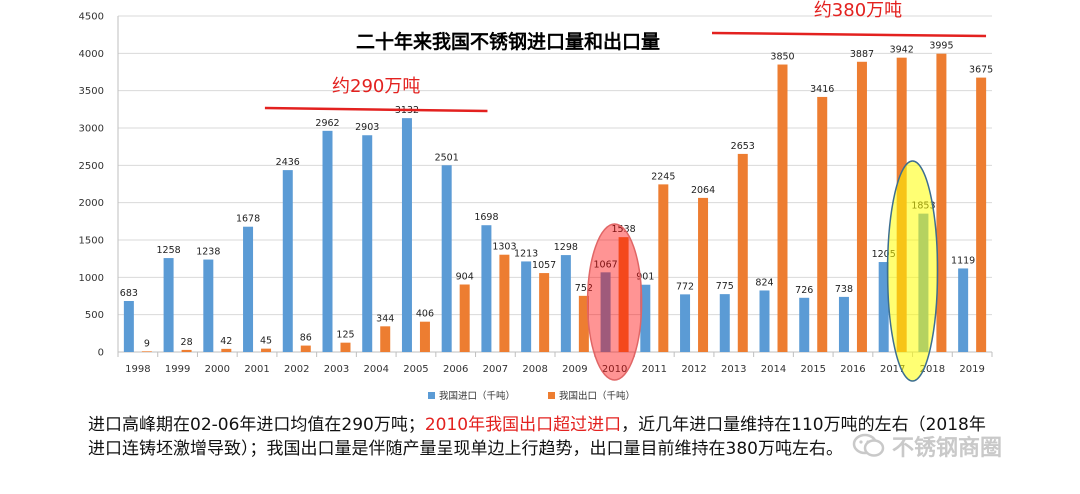  I want to click on label-import-2000: 1238, so click(208, 252).